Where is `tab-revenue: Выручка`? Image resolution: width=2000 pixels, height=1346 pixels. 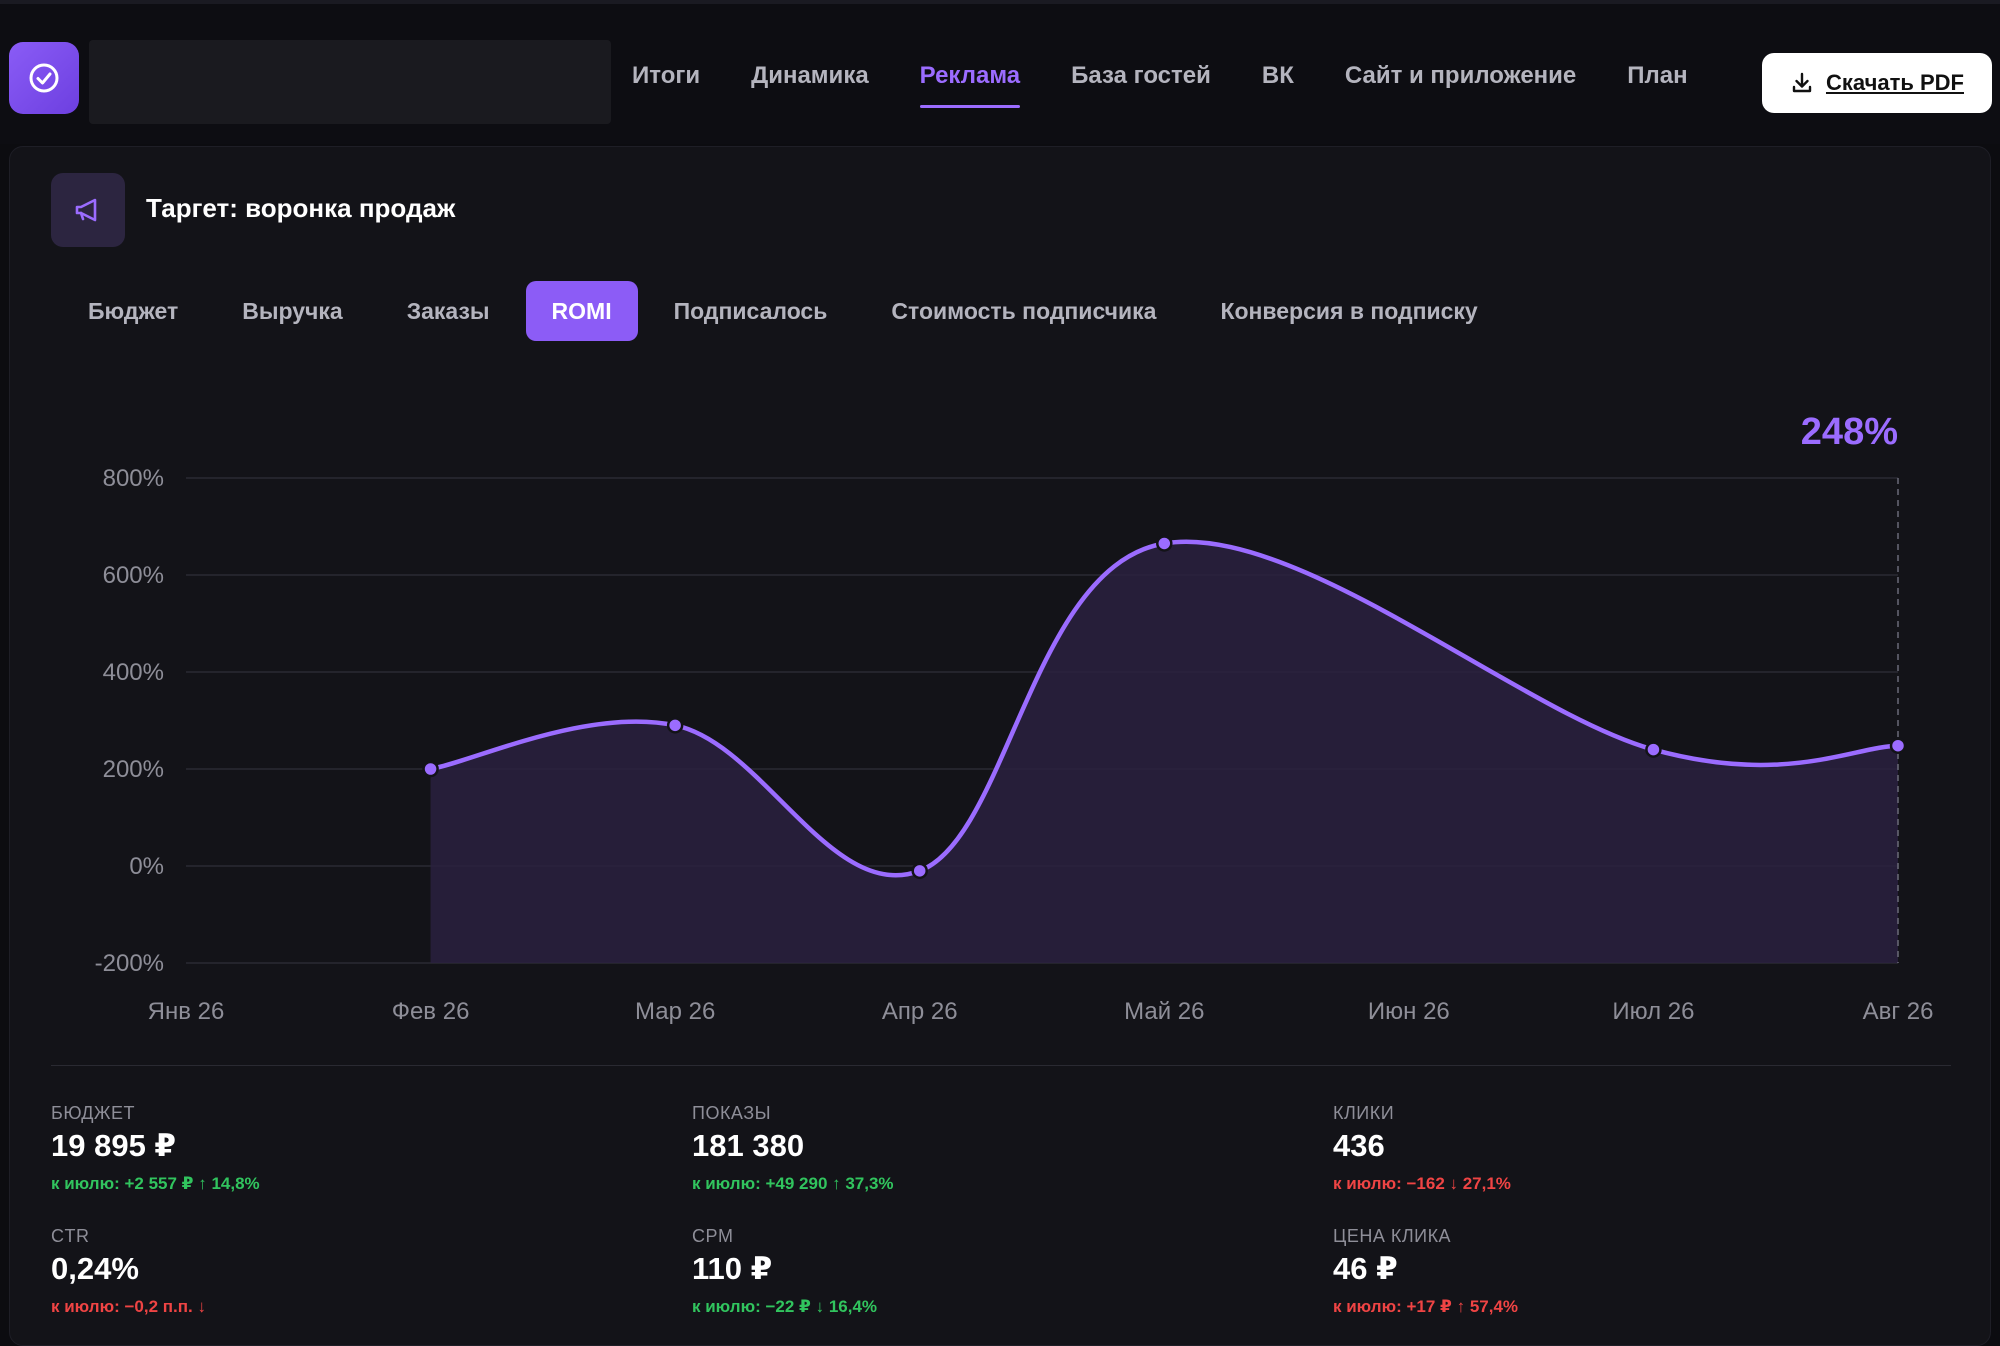 tab-revenue: Выручка is located at coordinates (292, 310).